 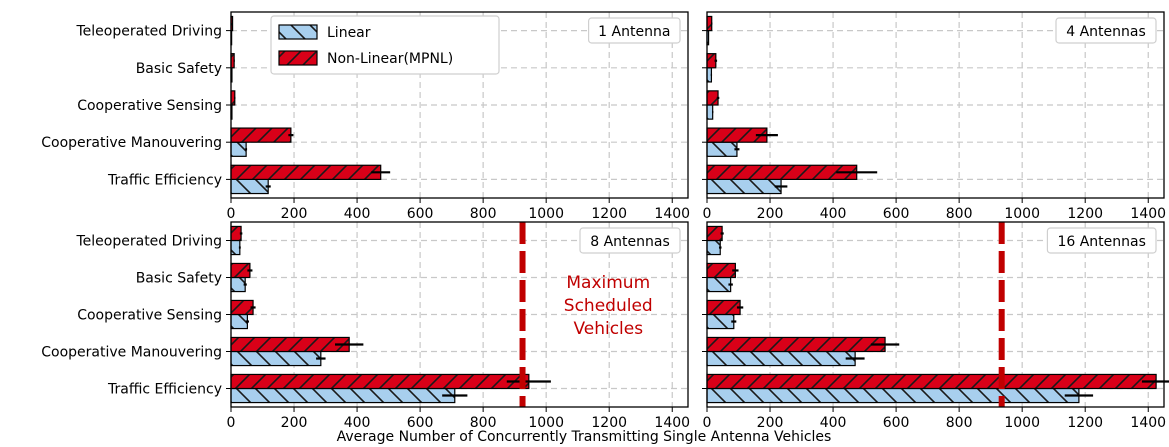 What do you see at coordinates (390, 59) in the screenshot?
I see `legend-label-nonlinear: Non-Linear(MPNL)` at bounding box center [390, 59].